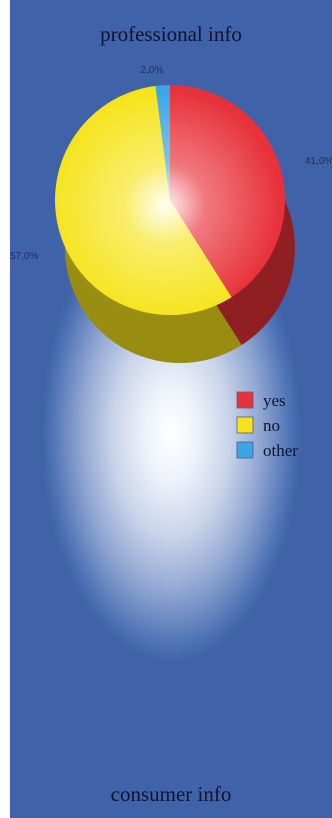  I want to click on legend: yes no other, so click(267, 425).